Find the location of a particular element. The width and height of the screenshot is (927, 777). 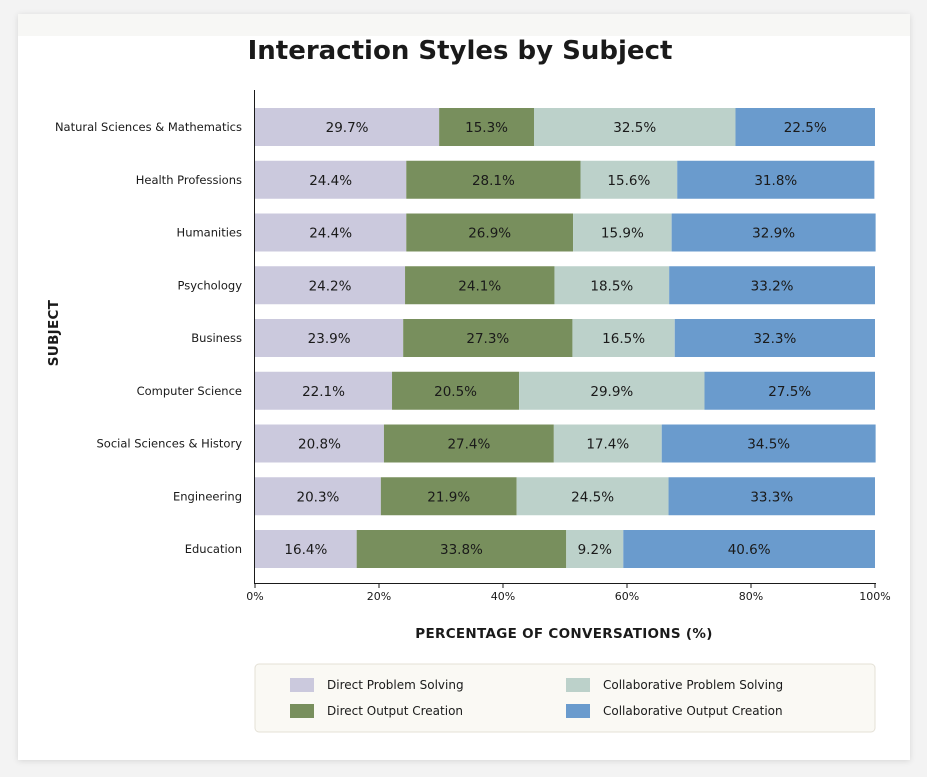

data-label: 28.1% is located at coordinates (493, 181).